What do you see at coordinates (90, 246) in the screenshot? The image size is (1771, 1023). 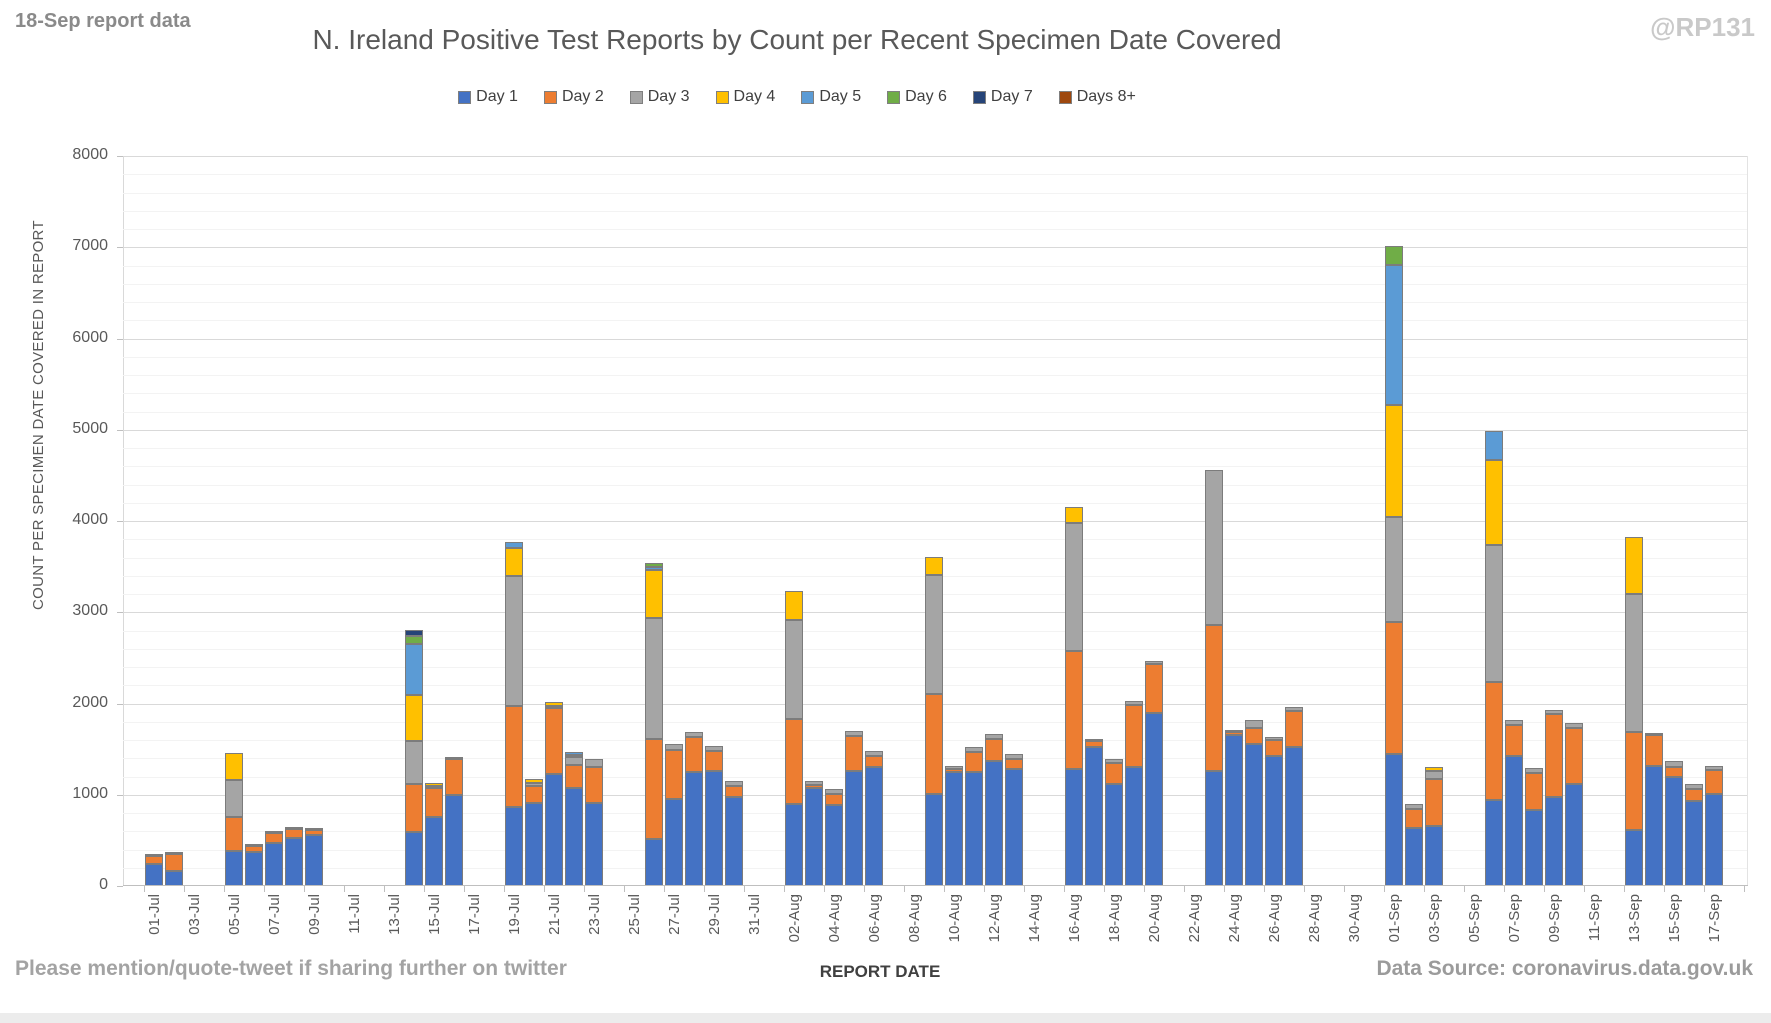 I see `y-tick-label: 7000` at bounding box center [90, 246].